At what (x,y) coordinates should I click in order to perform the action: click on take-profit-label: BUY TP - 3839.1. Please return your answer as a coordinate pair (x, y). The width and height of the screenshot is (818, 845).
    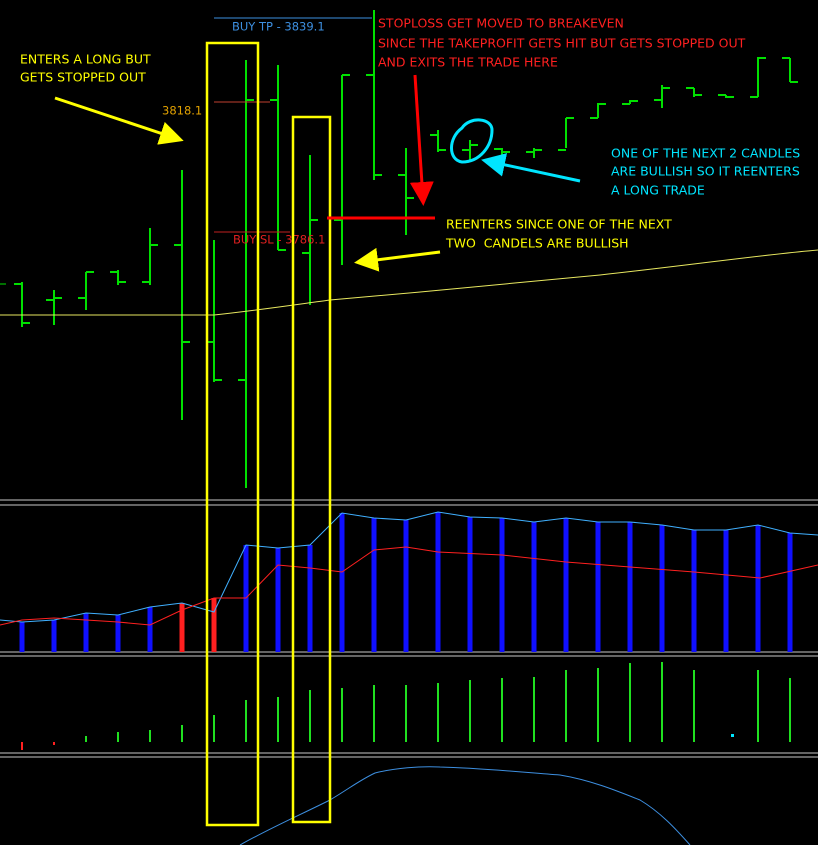
    Looking at the image, I should click on (278, 27).